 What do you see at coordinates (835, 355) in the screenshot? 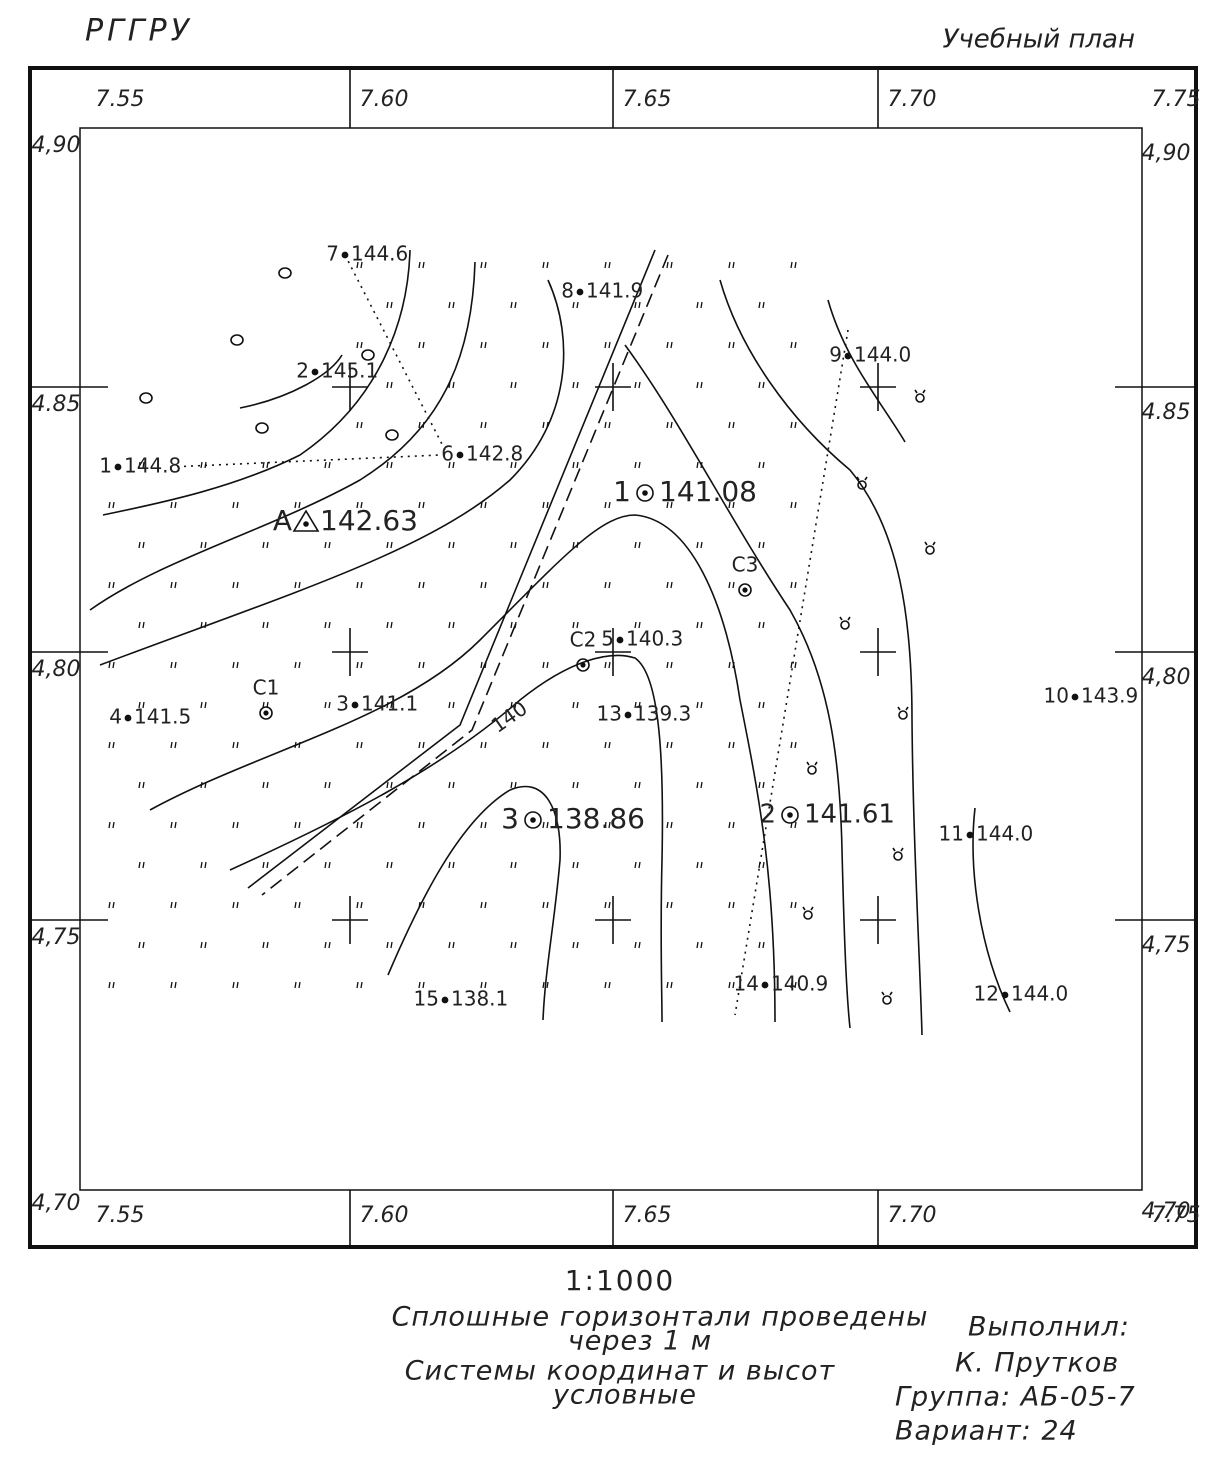
I see `point-number: 9` at bounding box center [835, 355].